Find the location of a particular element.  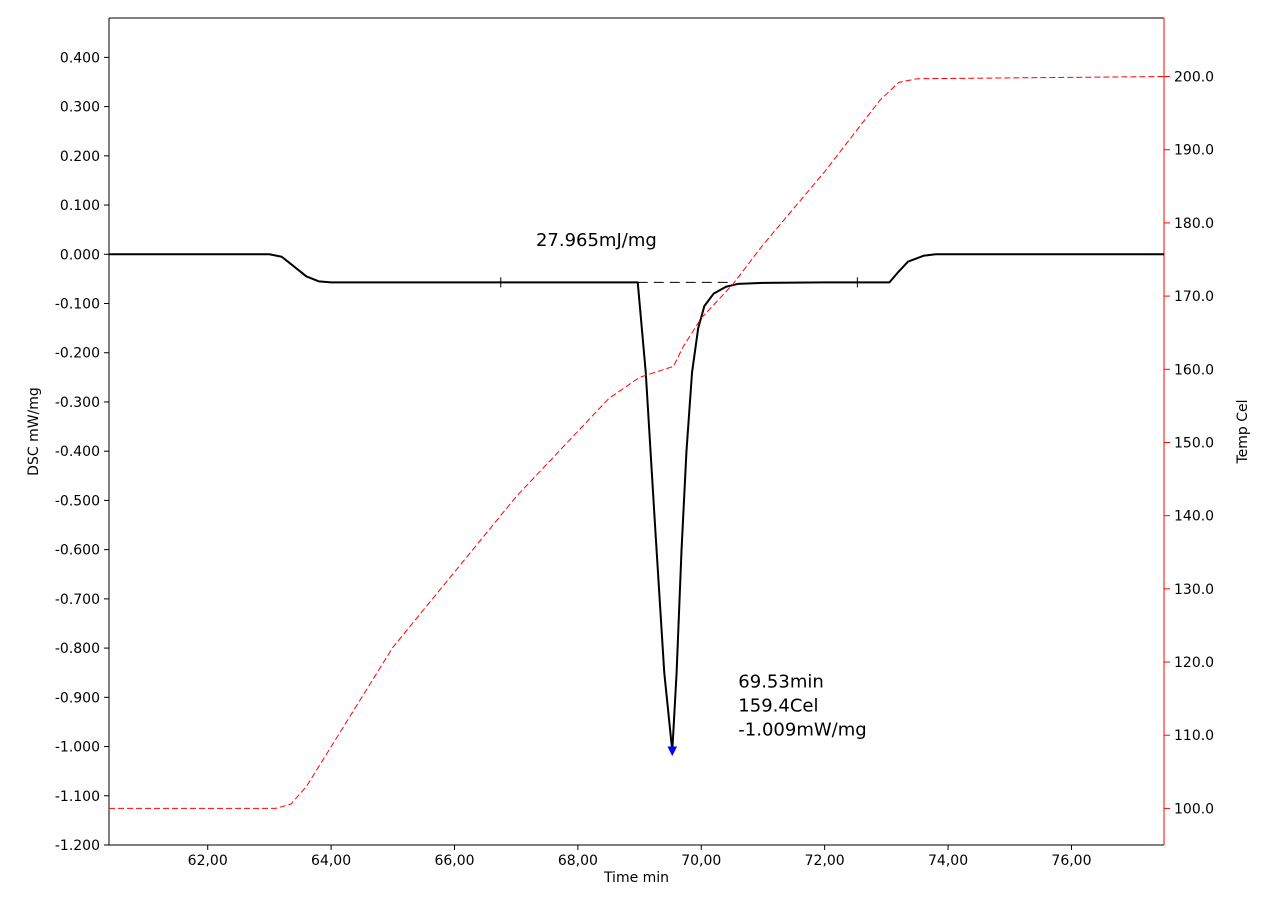

x-axis-title: Time min is located at coordinates (636, 878).